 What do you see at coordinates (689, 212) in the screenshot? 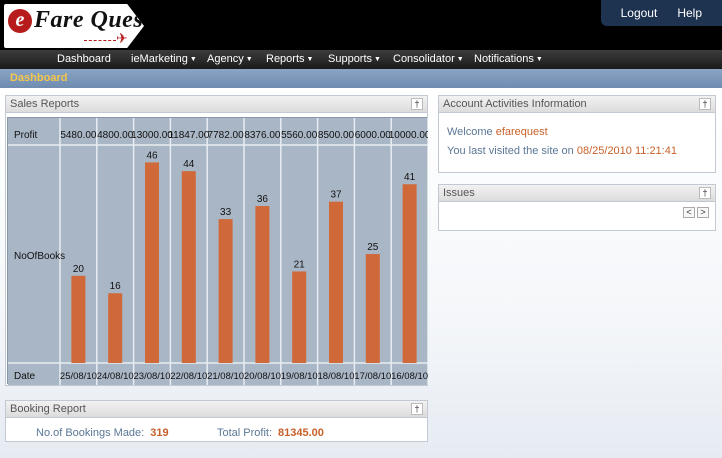
I see `issues-prev-button: <` at bounding box center [689, 212].